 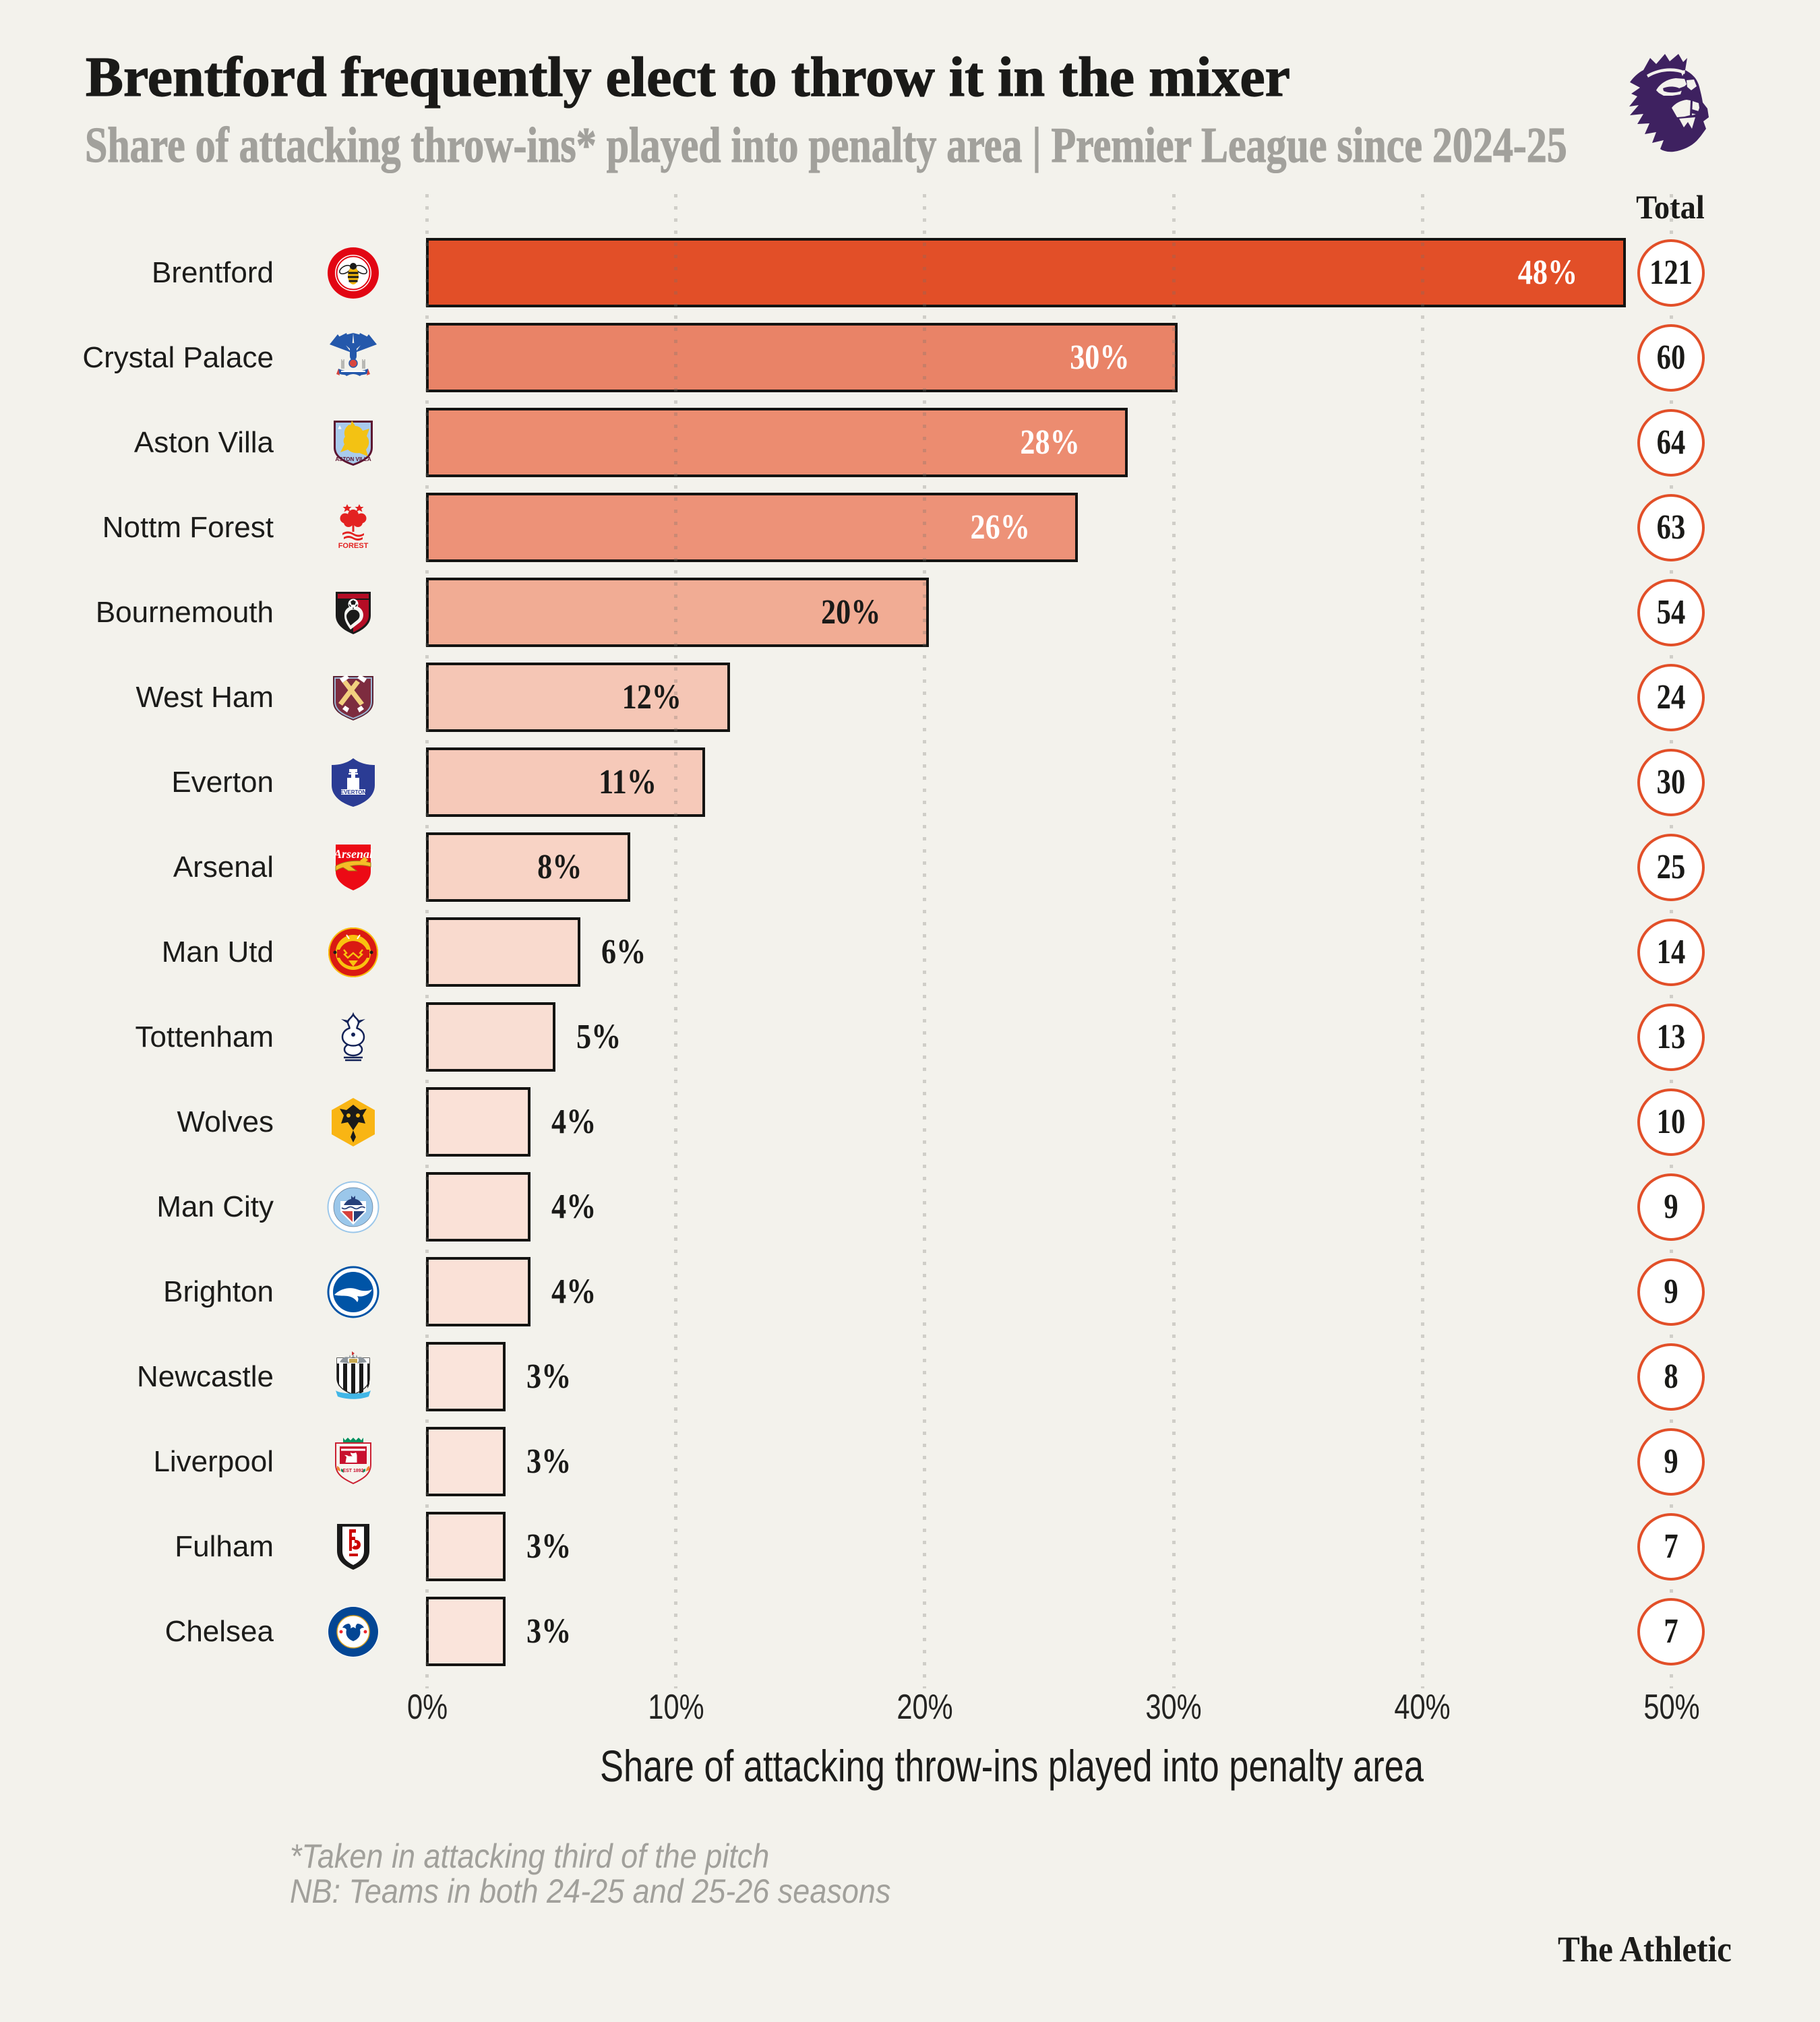 I want to click on svg-text: FOREST, so click(x=353, y=546).